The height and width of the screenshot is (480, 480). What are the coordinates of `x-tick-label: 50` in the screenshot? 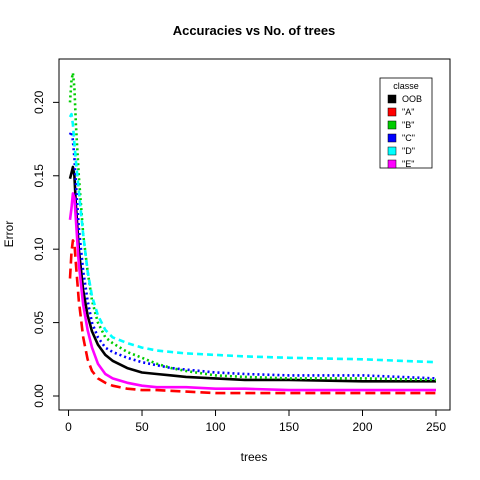 It's located at (142, 427).